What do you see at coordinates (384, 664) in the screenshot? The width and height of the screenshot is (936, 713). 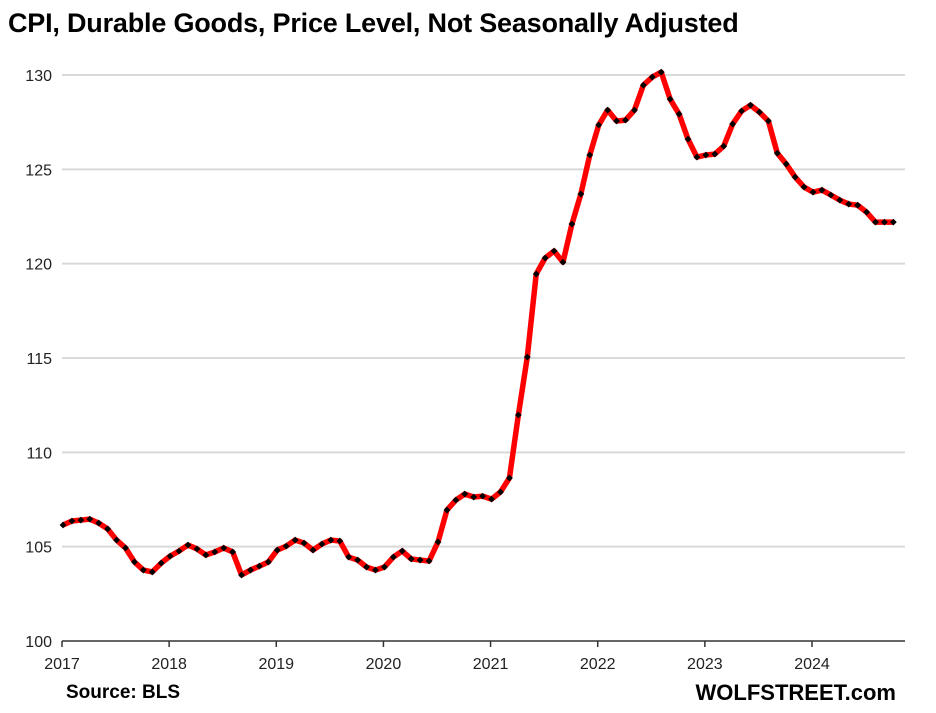 I see `x-tick-label: 2020` at bounding box center [384, 664].